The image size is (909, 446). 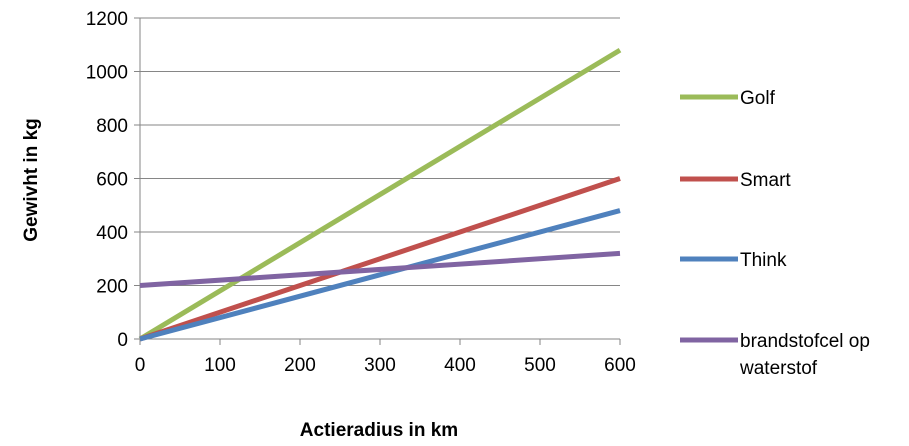 I want to click on legend: Golf Smart Think brandstofcel op waterstof, so click(x=775, y=233).